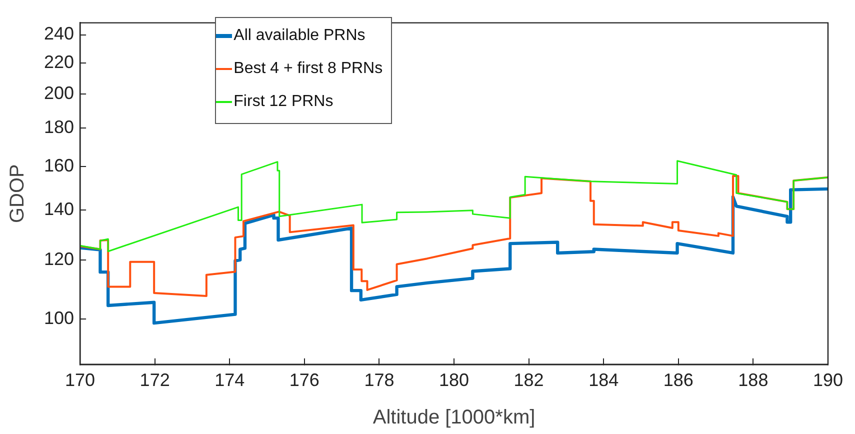 This screenshot has width=855, height=434. I want to click on y-tick-label: 220, so click(59, 62).